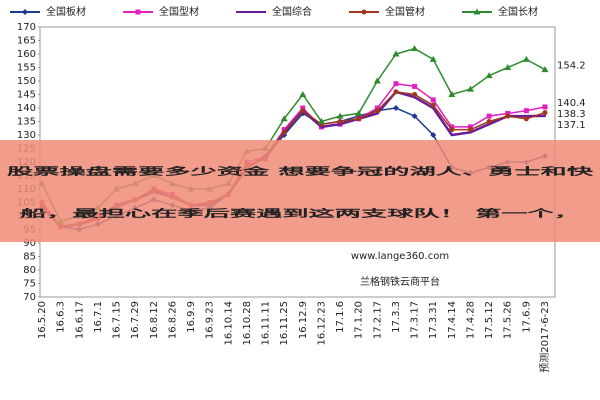 The height and width of the screenshot is (400, 600). I want to click on legend-label: 全国长材, so click(518, 11).